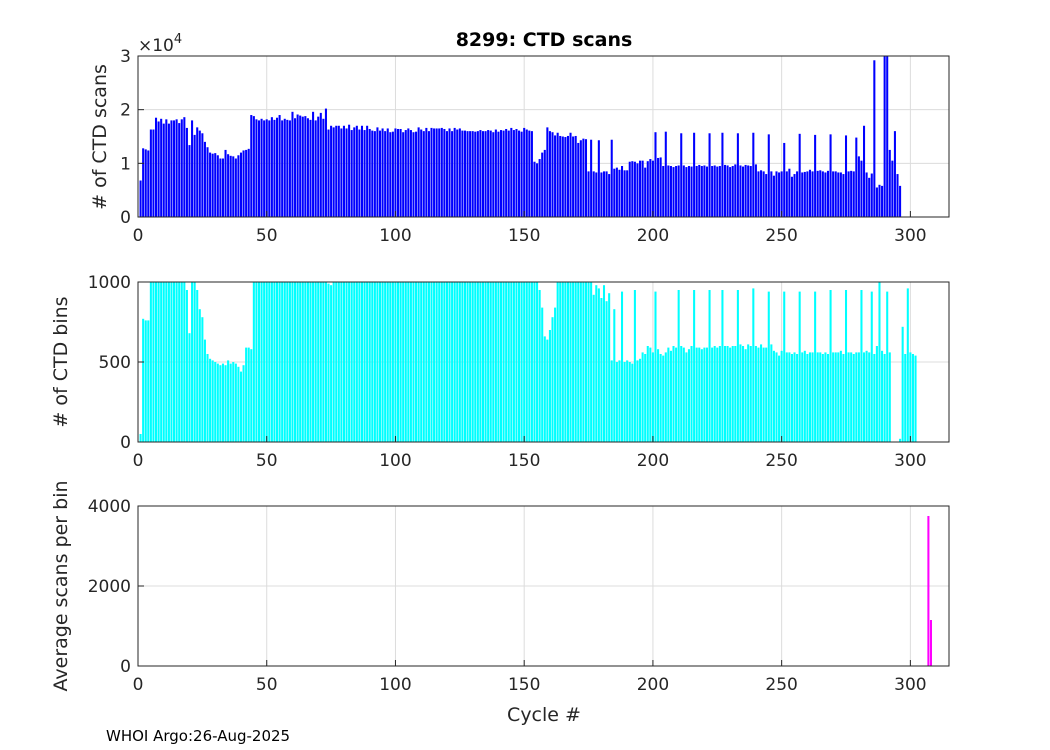 The height and width of the screenshot is (750, 1050). Describe the element at coordinates (109, 507) in the screenshot. I see `avg-scans-ytick-label: 4000` at that location.